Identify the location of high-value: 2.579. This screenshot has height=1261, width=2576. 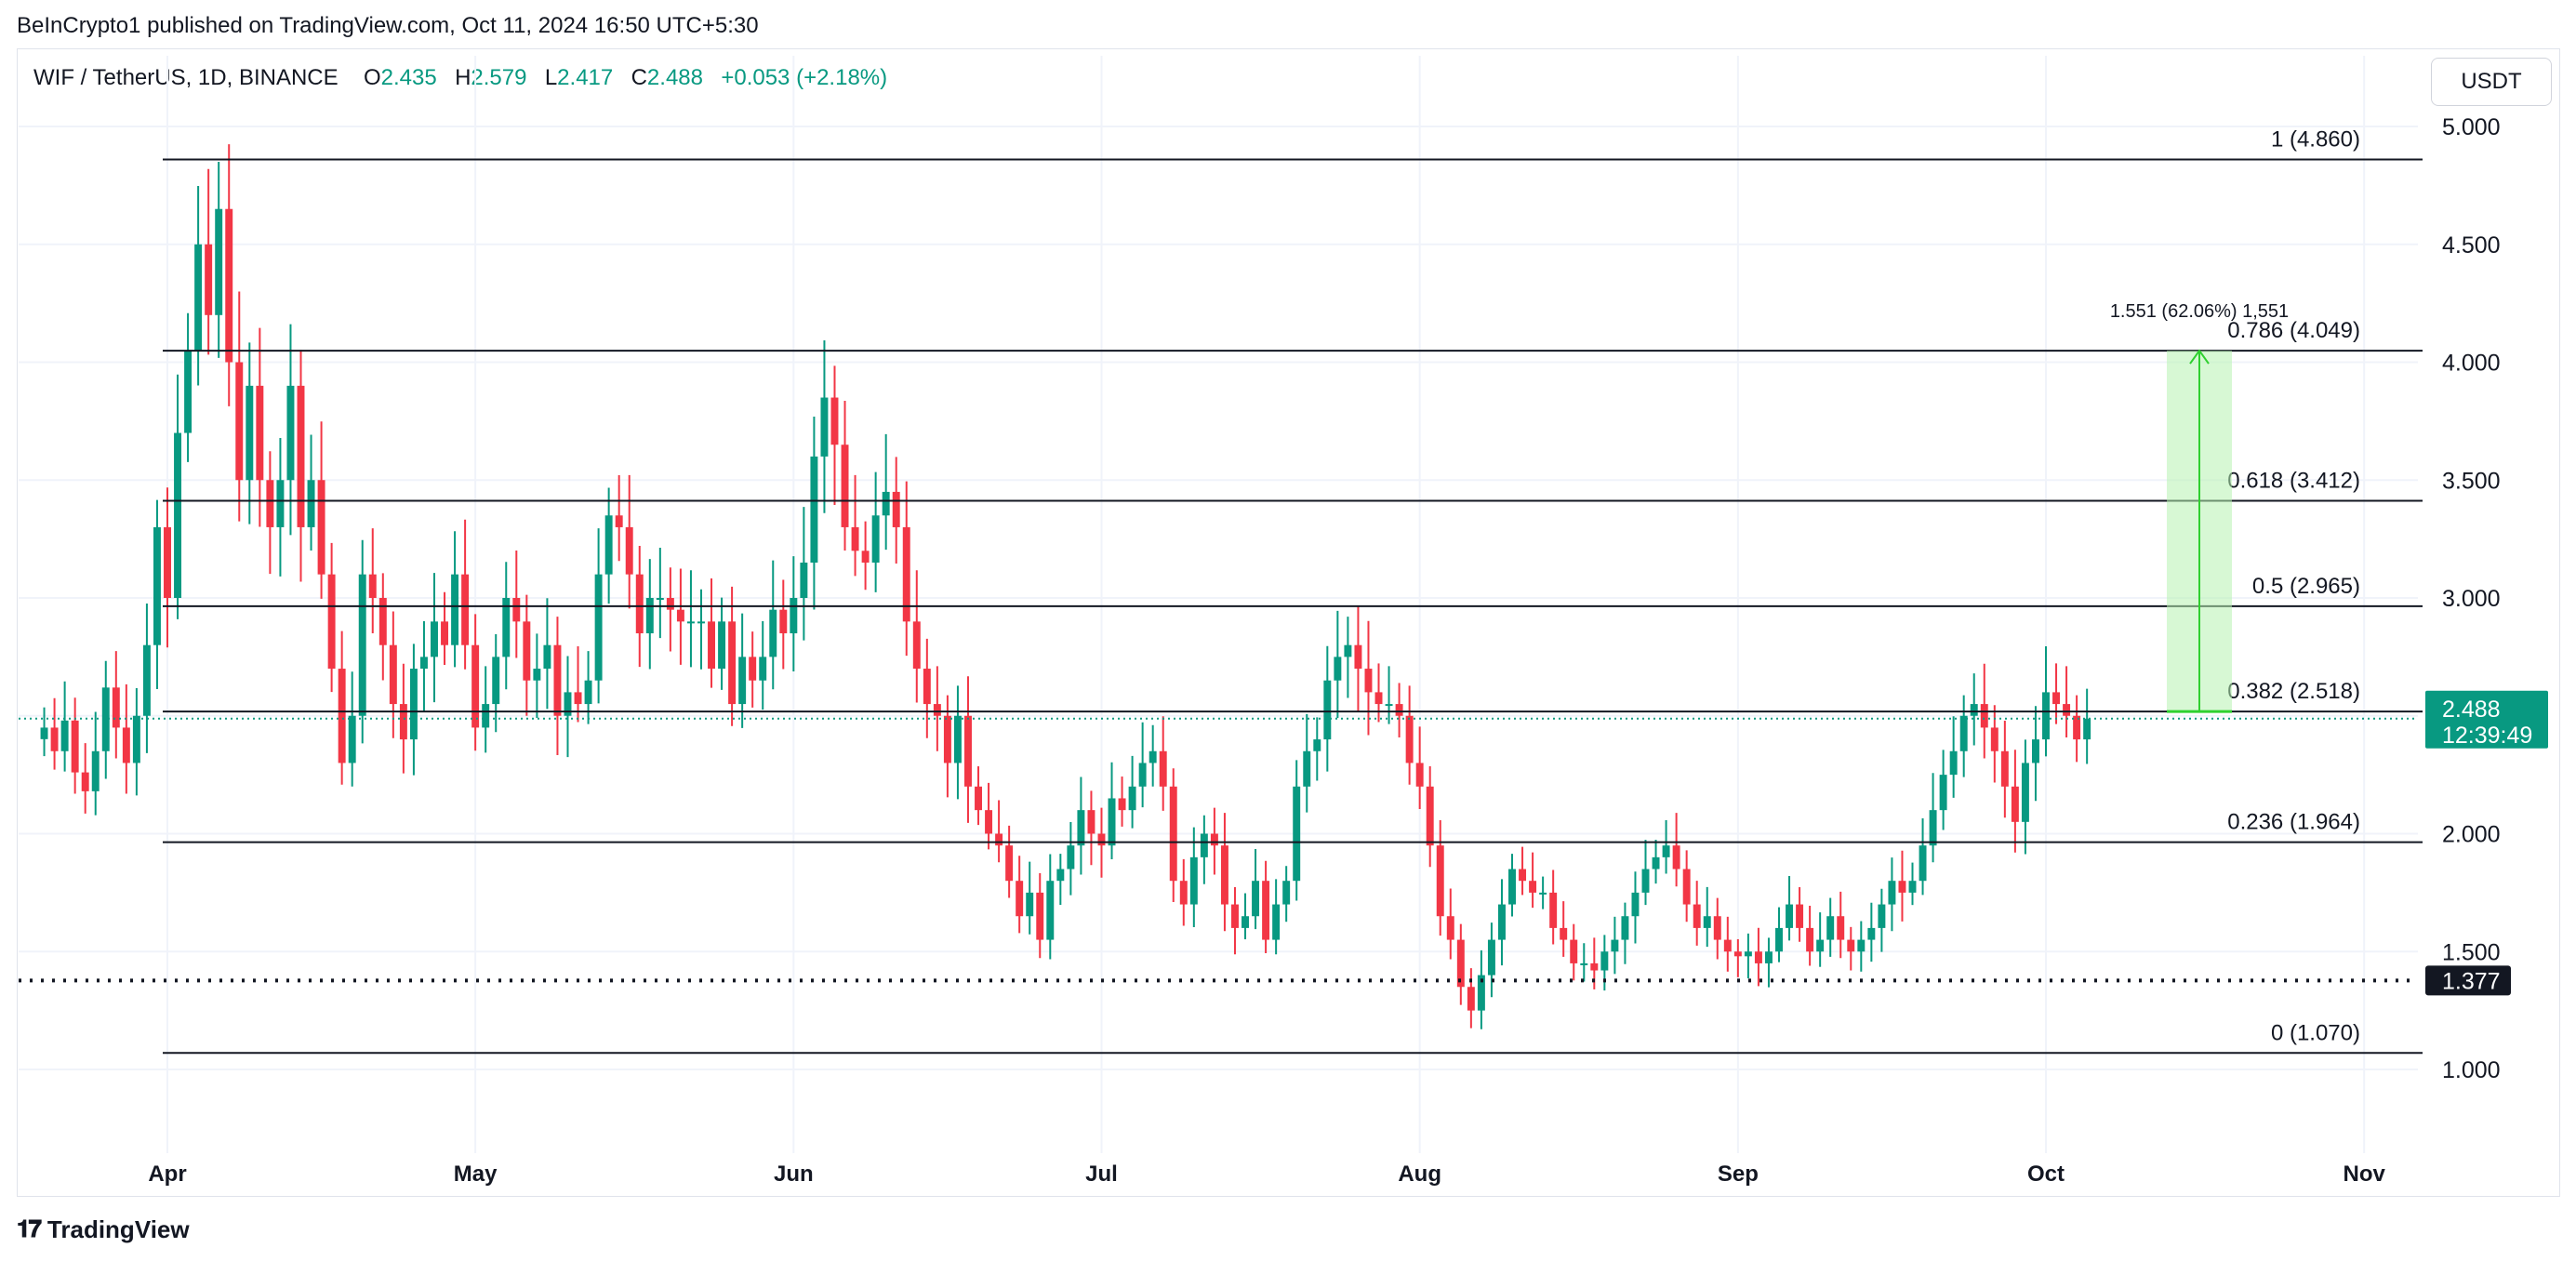
(499, 77).